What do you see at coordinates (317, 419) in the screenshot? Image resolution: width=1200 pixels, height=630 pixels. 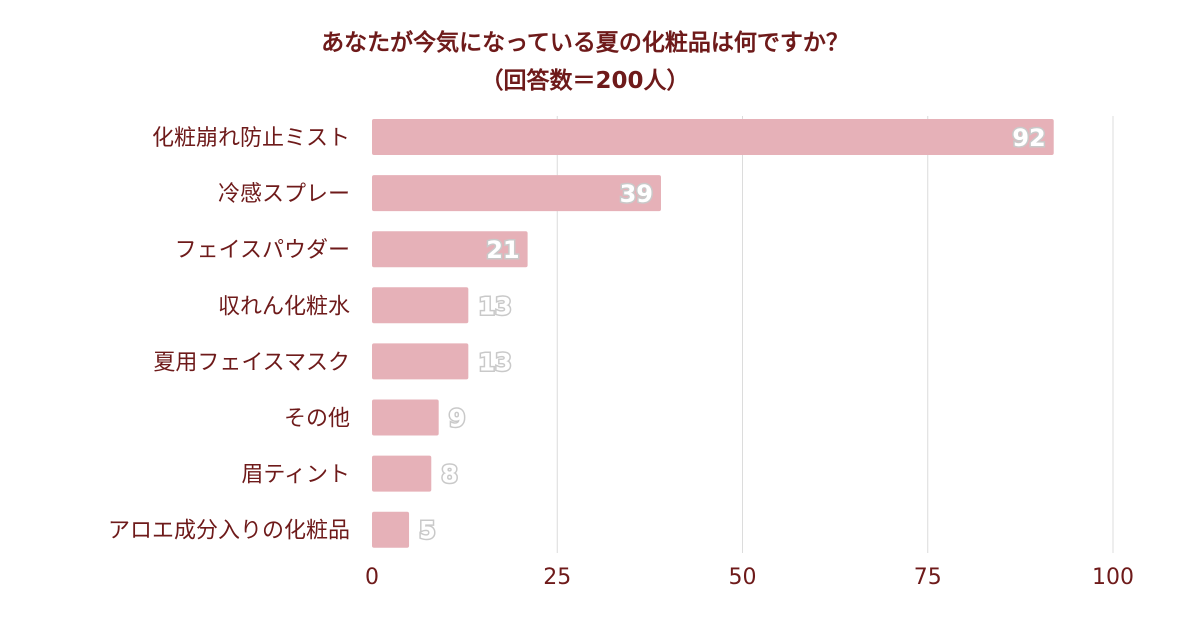 I see `category-label-5: その他` at bounding box center [317, 419].